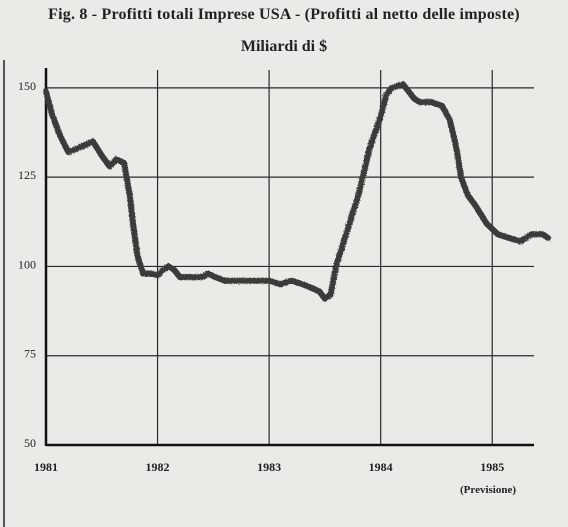 This screenshot has height=527, width=568. Describe the element at coordinates (492, 467) in the screenshot. I see `x-tick-label: 1985` at that location.